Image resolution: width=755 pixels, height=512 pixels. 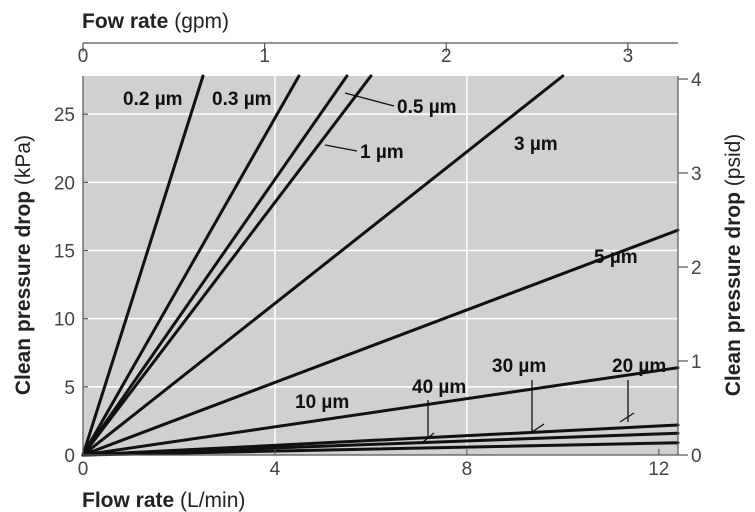 What do you see at coordinates (696, 456) in the screenshot?
I see `right-tick-label: 0` at bounding box center [696, 456].